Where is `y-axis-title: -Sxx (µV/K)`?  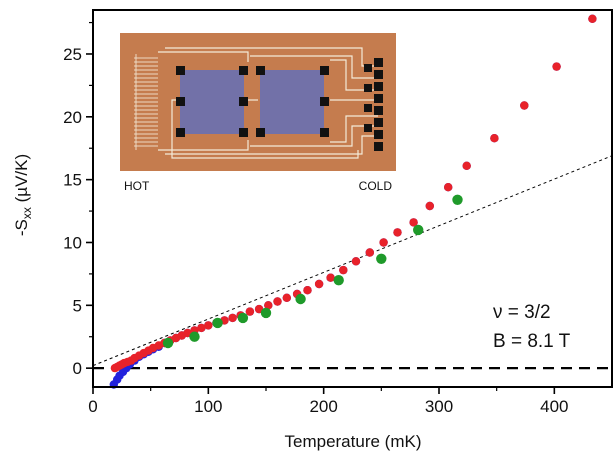
y-axis-title: -Sxx (µV/K) is located at coordinates (23, 195).